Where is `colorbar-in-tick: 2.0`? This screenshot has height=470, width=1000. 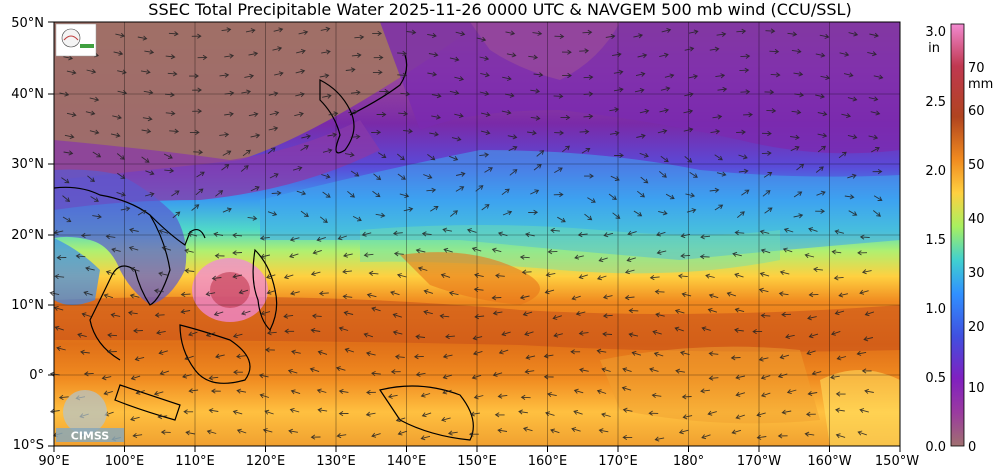
colorbar-in-tick: 2.0 is located at coordinates (935, 171).